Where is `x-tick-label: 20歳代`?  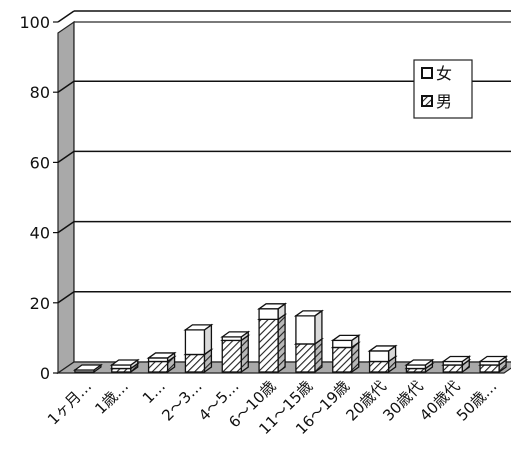
x-tick-label: 20歳代 is located at coordinates (365, 400).